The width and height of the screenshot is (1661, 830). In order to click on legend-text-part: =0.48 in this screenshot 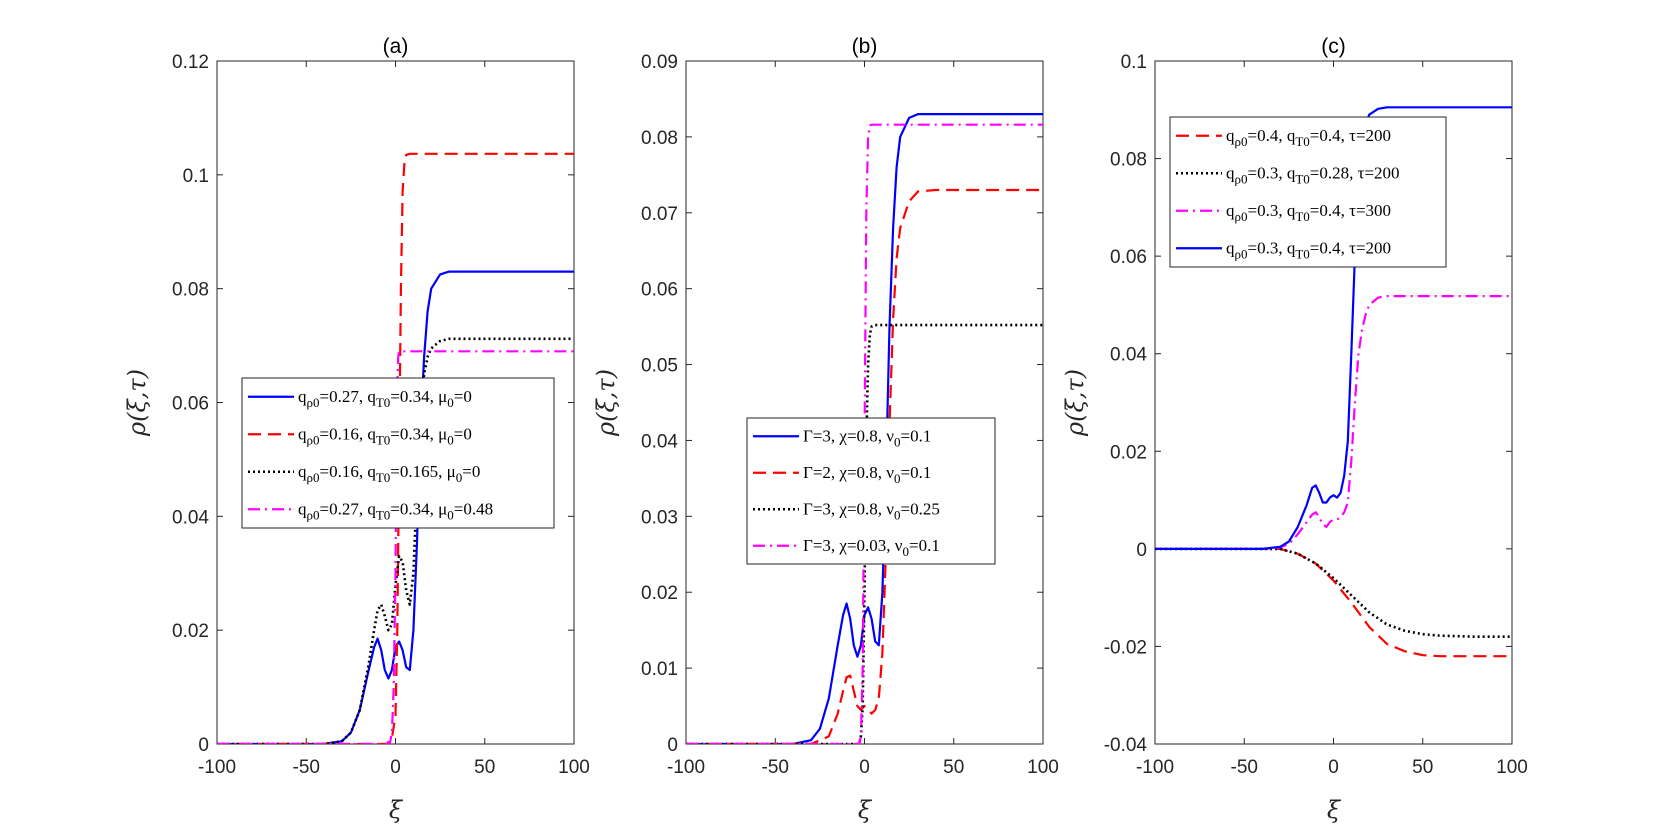, I will do `click(473, 508)`.